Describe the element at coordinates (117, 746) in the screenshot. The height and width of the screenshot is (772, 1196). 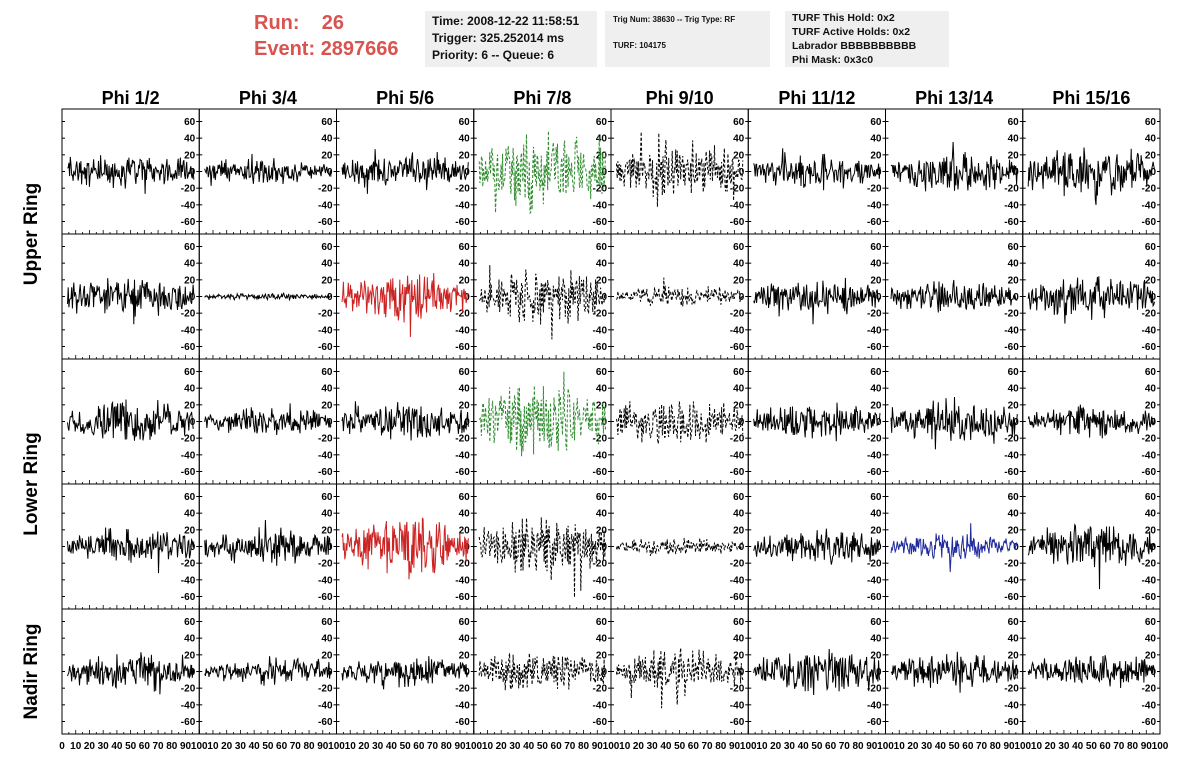
I see `x-tick-label: 40` at that location.